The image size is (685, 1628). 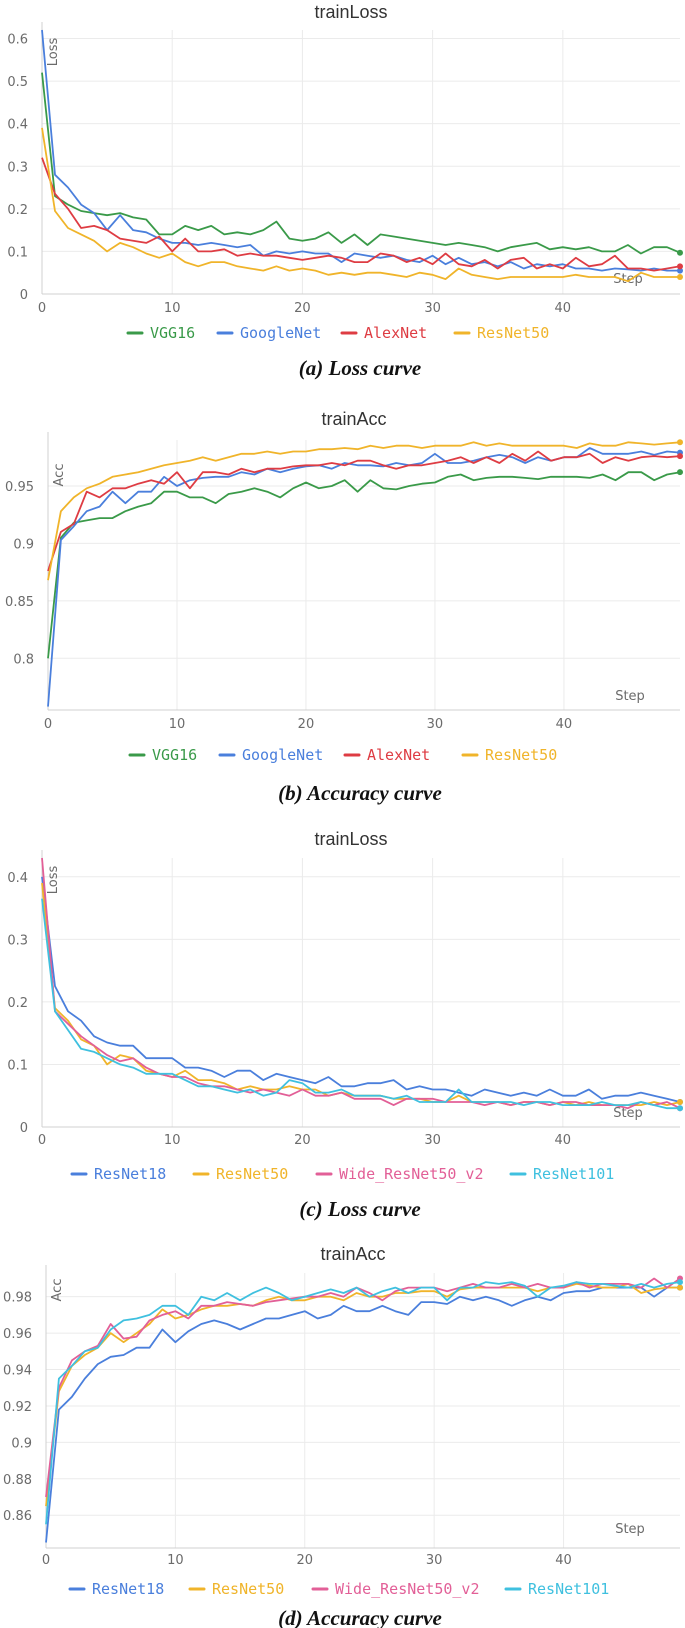 I want to click on y-tick-label: 0.96, so click(x=17, y=1334).